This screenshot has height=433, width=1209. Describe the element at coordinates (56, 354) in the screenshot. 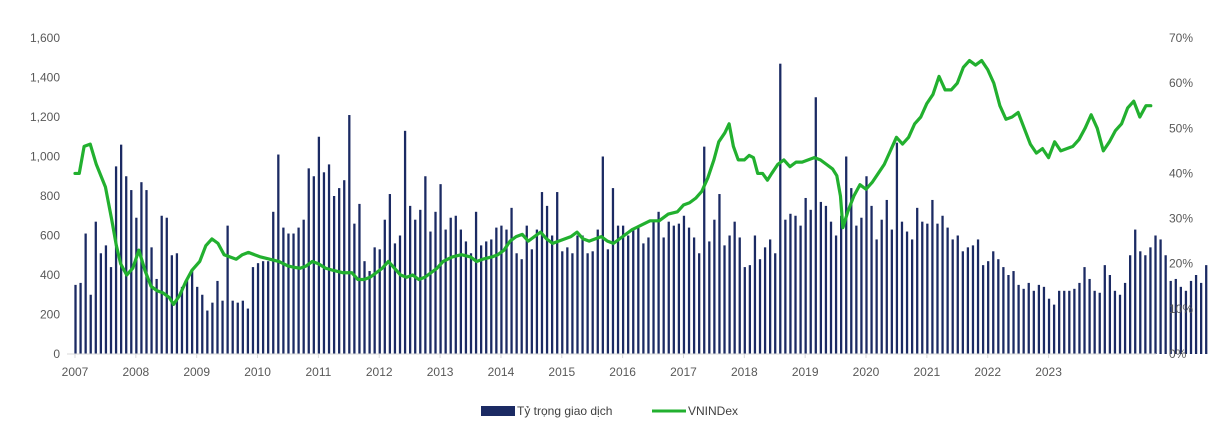

I see `left-tick-label: 0` at that location.